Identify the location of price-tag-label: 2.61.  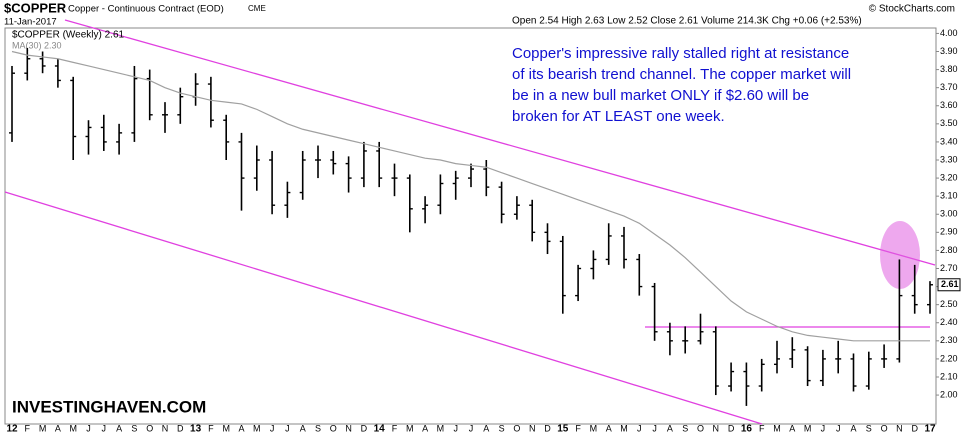
(950, 284).